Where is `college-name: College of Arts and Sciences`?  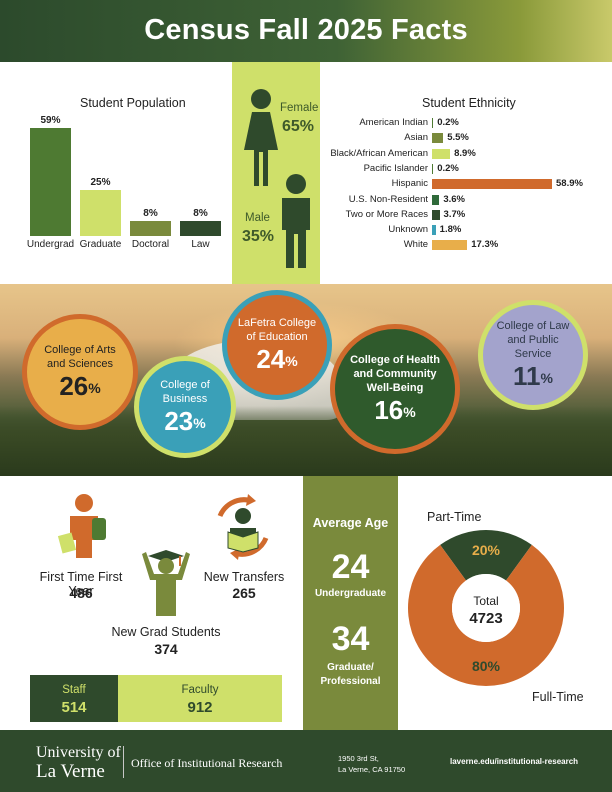 college-name: College of Arts and Sciences is located at coordinates (80, 357).